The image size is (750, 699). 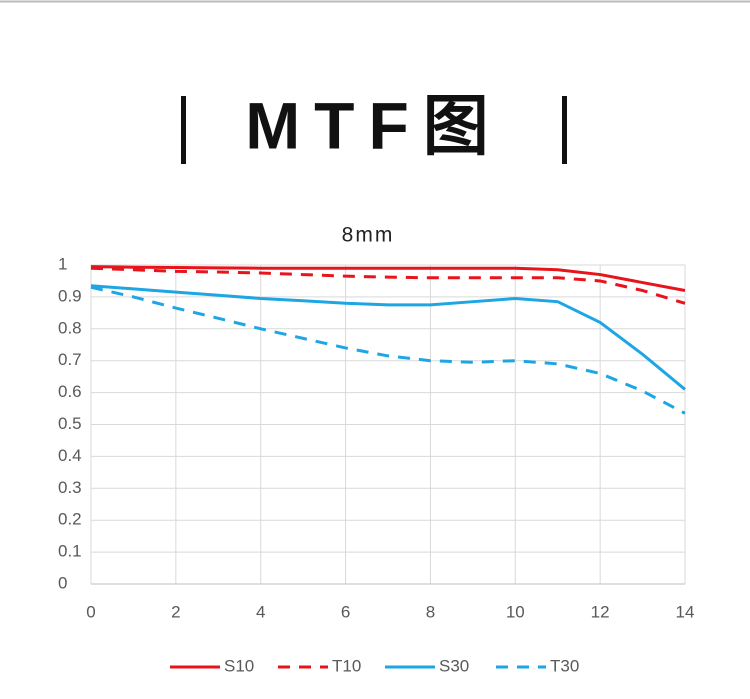 I want to click on x-tick-label: 0, so click(x=90, y=611).